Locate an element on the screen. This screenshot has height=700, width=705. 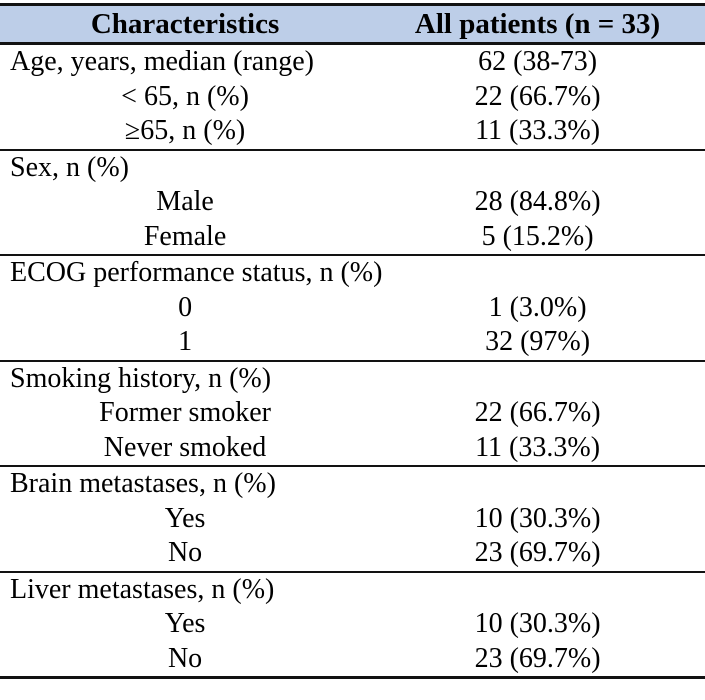
table-row: Sex, n (%) is located at coordinates (352, 168).